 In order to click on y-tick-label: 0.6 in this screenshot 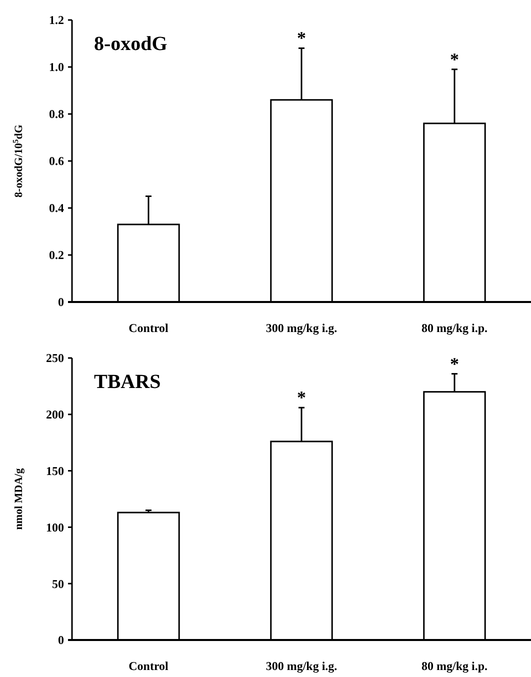, I will do `click(56, 161)`.